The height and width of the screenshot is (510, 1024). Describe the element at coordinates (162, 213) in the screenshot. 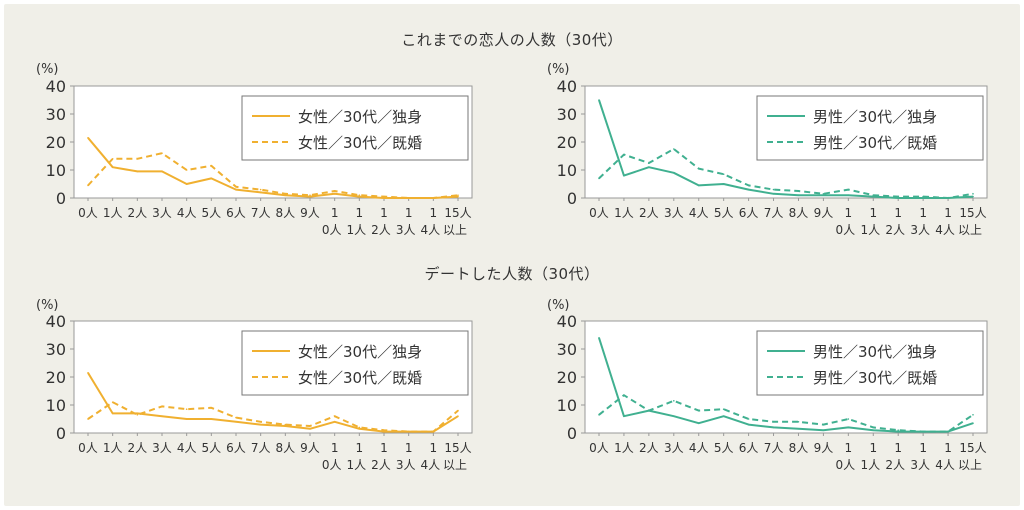

I see `x-tick-label: 3人` at that location.